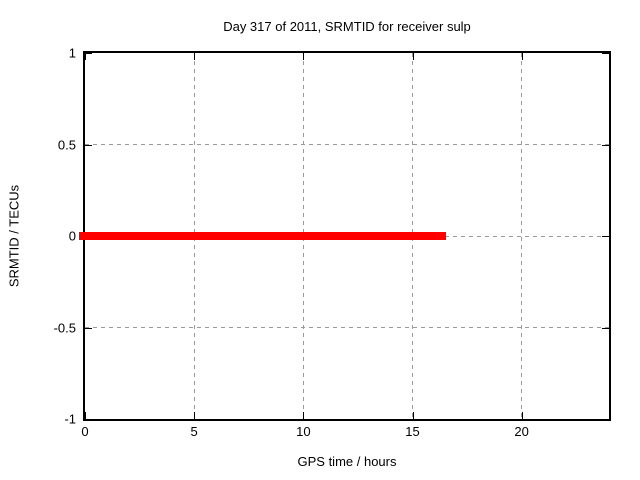 The height and width of the screenshot is (480, 640). I want to click on y-tick-label-1: 1, so click(72, 53).